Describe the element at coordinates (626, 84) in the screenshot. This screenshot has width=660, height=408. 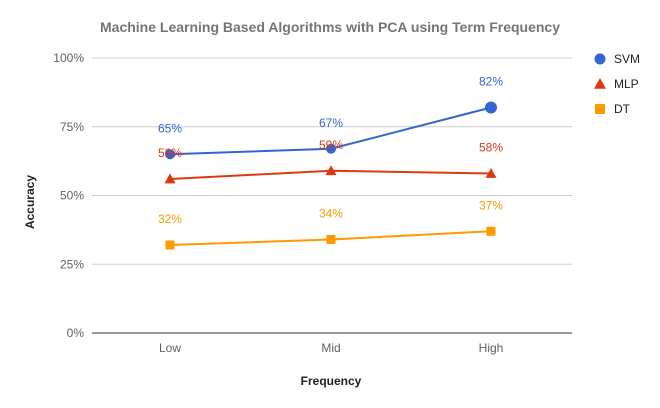
I see `legend-label-mlp: MLP` at that location.